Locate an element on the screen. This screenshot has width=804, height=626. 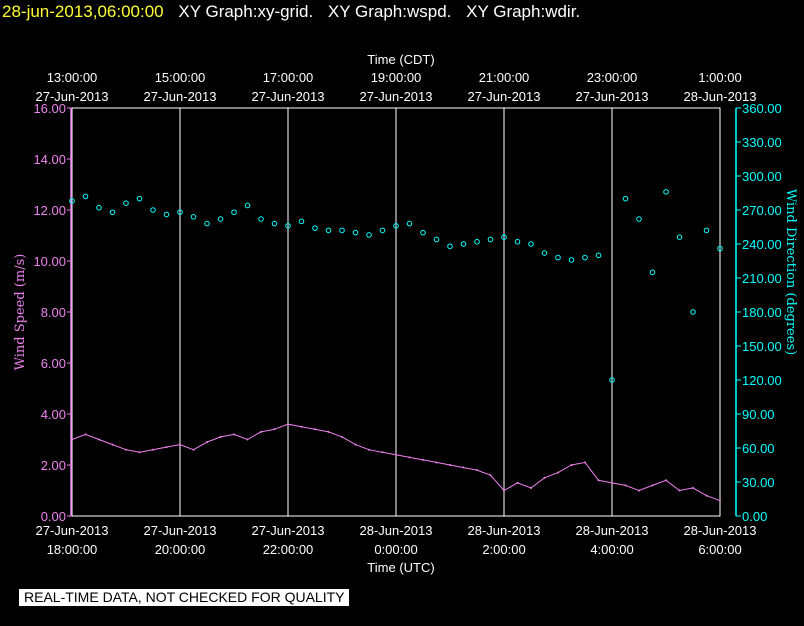
top-tick-time: 1:00:00 is located at coordinates (719, 77).